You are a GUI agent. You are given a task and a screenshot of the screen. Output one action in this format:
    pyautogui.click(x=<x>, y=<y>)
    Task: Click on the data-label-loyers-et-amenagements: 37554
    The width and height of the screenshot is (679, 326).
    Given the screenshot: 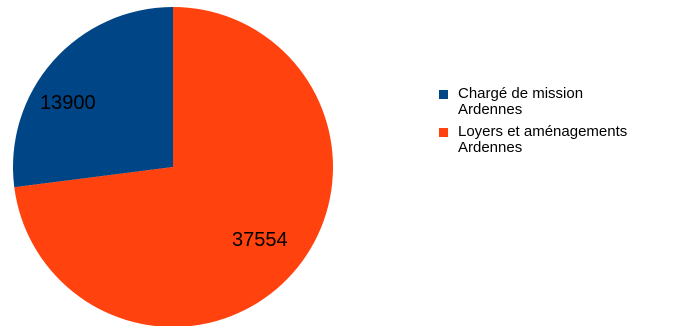 What is the action you would take?
    pyautogui.click(x=260, y=240)
    